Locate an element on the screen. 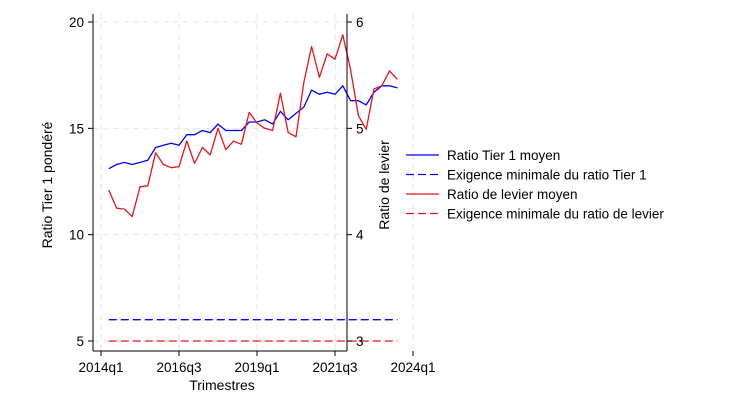 This screenshot has width=730, height=410. x-tick-label: 2021q3 is located at coordinates (334, 367).